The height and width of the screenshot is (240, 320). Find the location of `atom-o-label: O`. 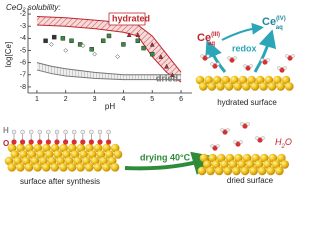

atom-o-label: O is located at coordinates (6, 143).